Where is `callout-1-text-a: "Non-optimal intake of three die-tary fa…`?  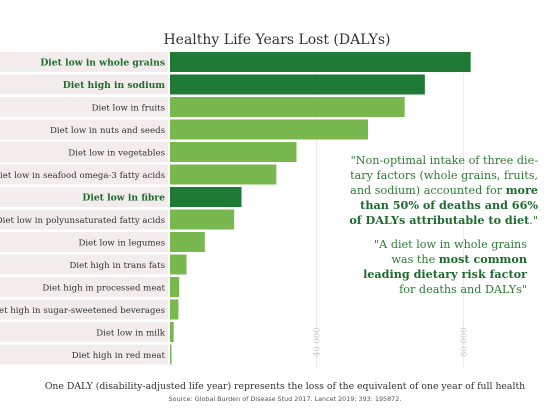 callout-1-text-a: "Non-optimal intake of three die-tary fa… is located at coordinates (444, 175).